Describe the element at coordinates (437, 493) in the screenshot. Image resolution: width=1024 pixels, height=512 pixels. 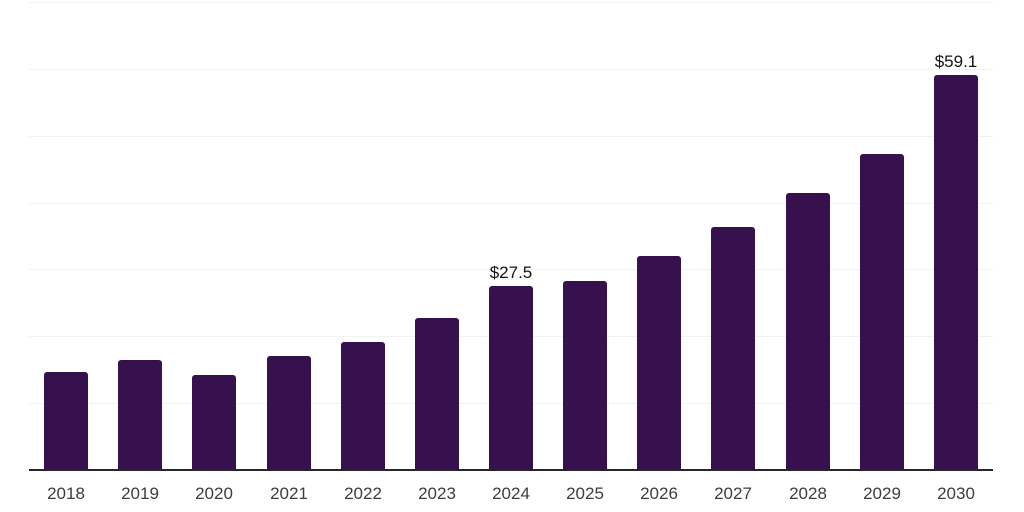
I see `x-tick-2023: 2023` at that location.